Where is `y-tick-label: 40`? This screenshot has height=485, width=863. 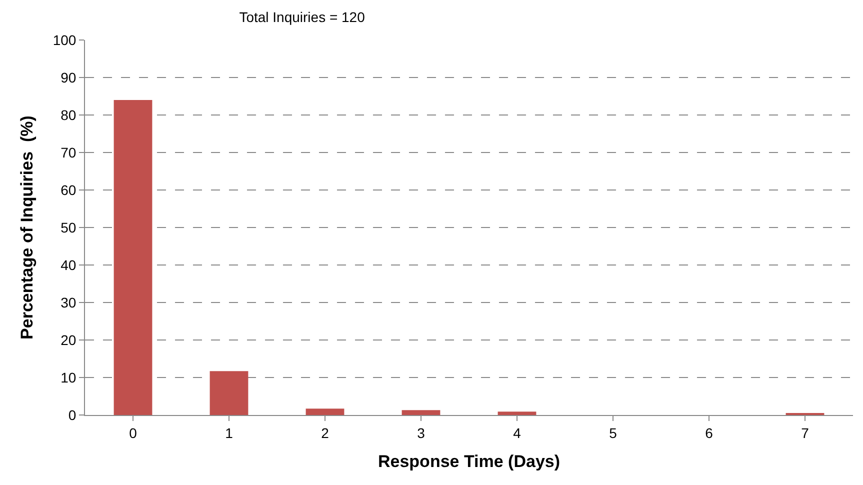
y-tick-label: 40 is located at coordinates (68, 264).